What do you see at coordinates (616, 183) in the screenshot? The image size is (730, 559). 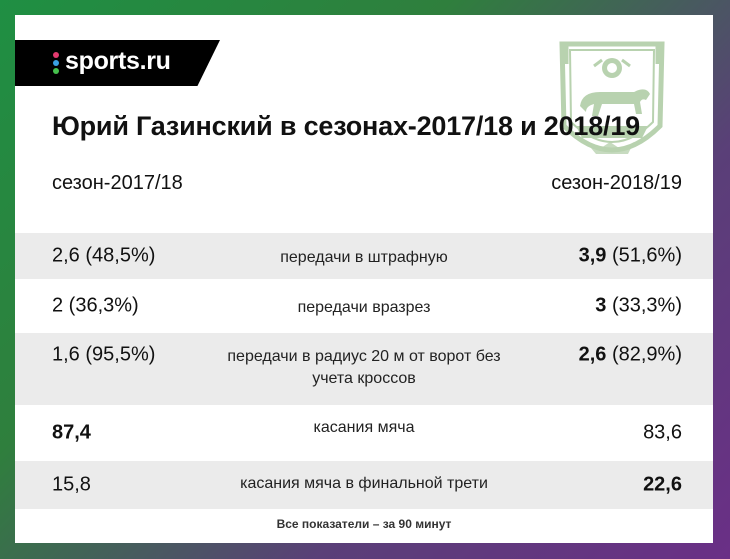 I see `season-right-heading: сезон-2018/19` at bounding box center [616, 183].